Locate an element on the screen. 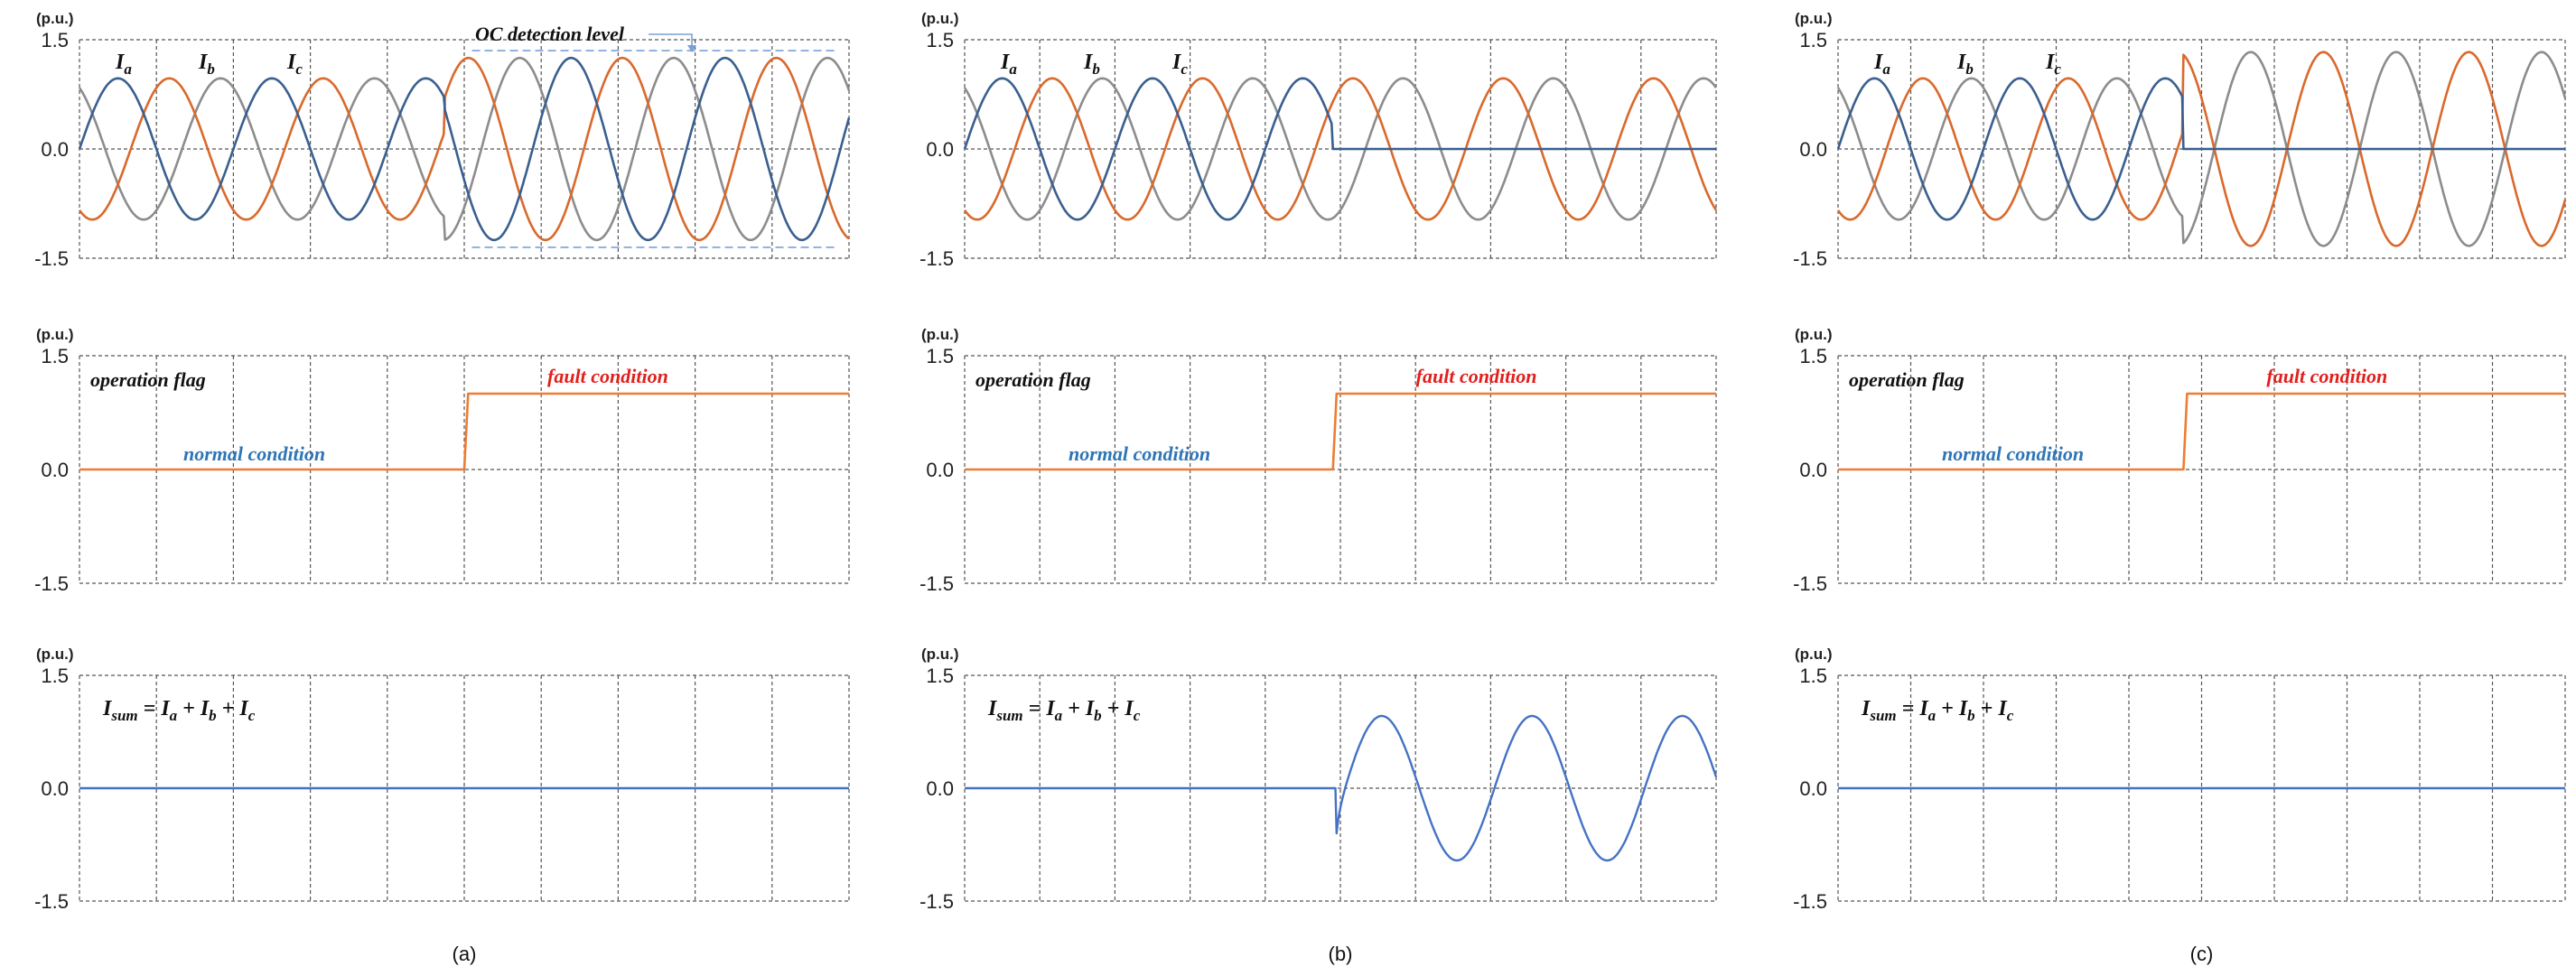 Image resolution: width=2576 pixels, height=976 pixels. oc-level-label: OC detection level is located at coordinates (550, 34).